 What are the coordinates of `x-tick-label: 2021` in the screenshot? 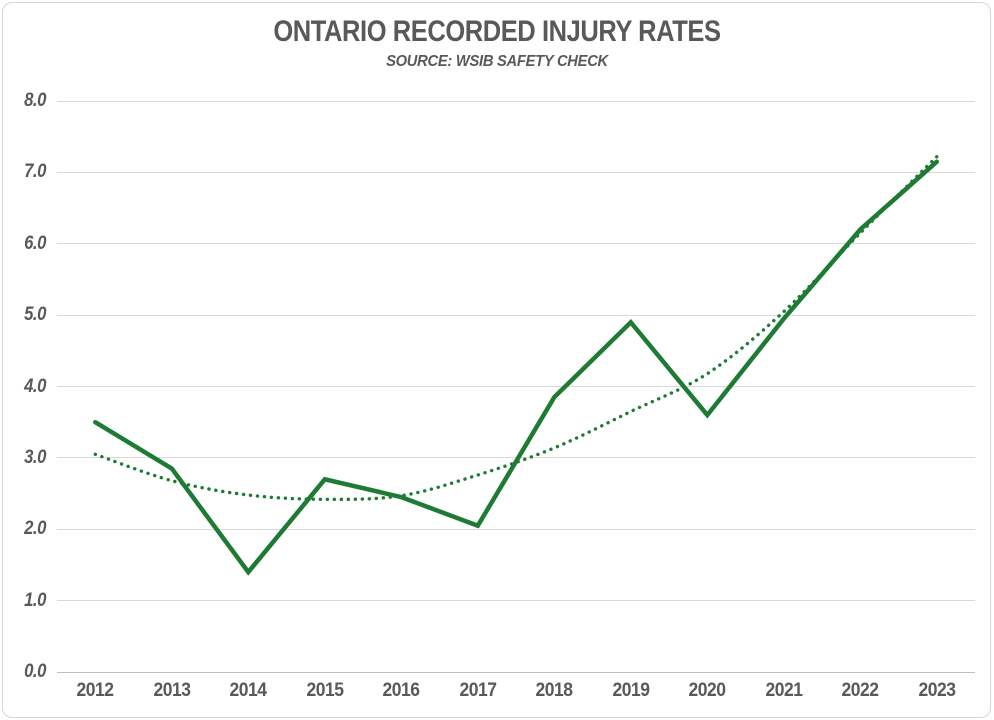 It's located at (784, 690).